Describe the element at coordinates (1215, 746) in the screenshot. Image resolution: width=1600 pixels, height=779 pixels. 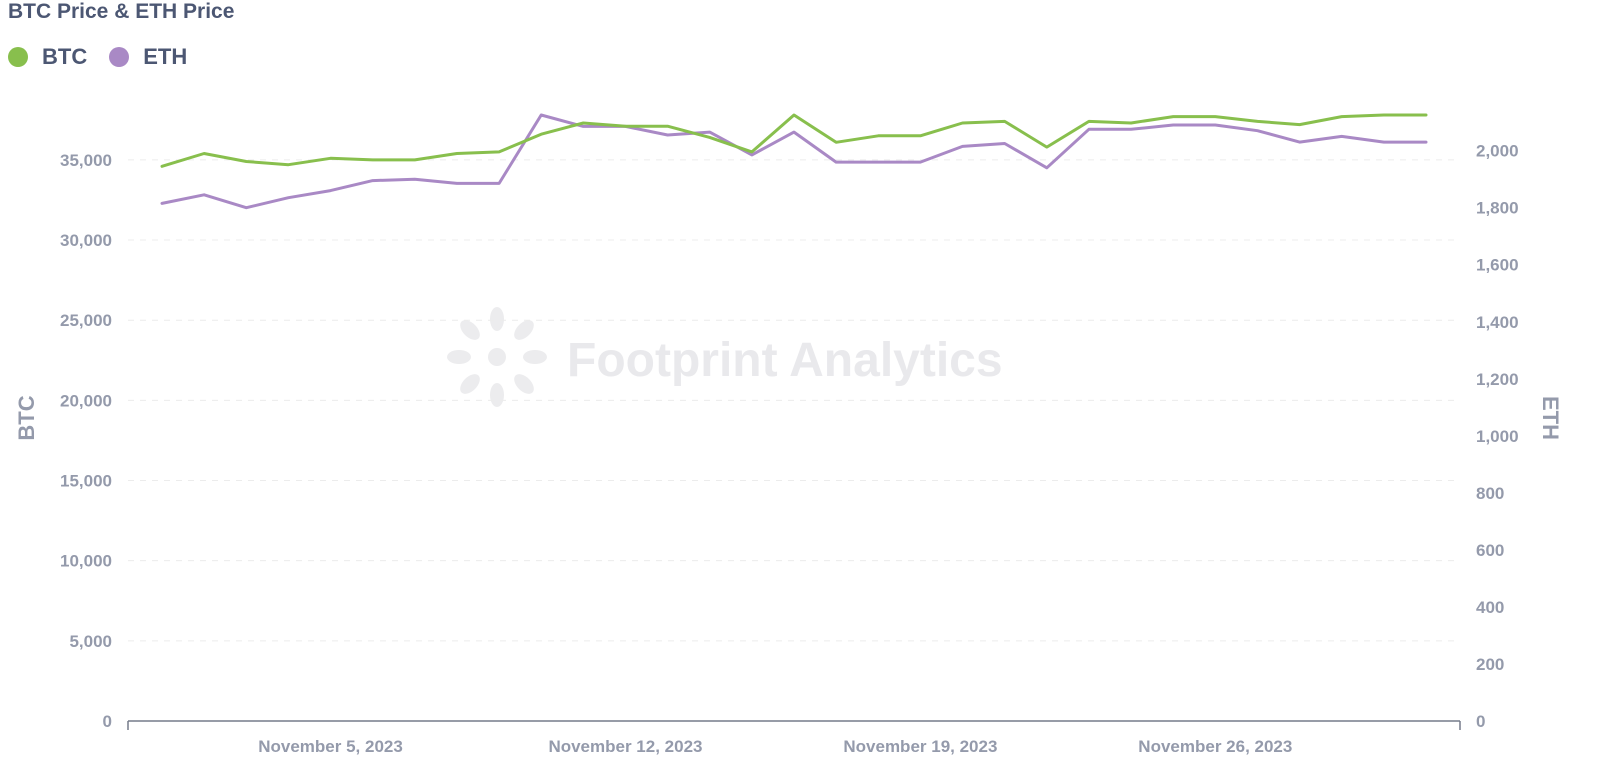
I see `x-tick-label: November 26, 2023` at that location.